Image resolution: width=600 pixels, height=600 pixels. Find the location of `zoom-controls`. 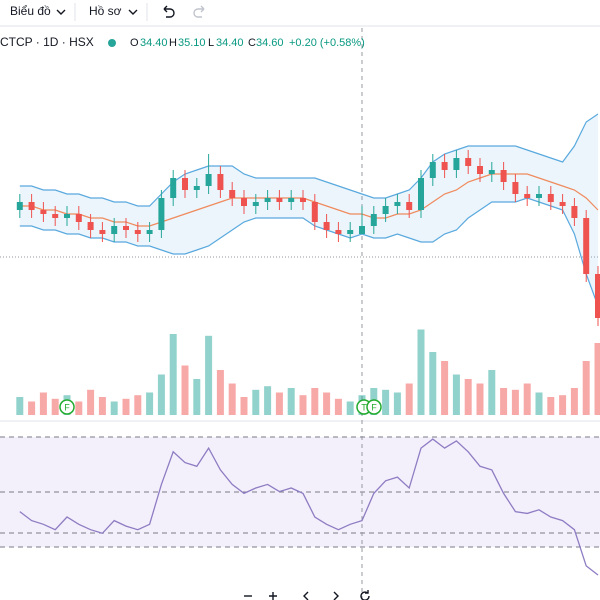

zoom-controls is located at coordinates (307, 595).